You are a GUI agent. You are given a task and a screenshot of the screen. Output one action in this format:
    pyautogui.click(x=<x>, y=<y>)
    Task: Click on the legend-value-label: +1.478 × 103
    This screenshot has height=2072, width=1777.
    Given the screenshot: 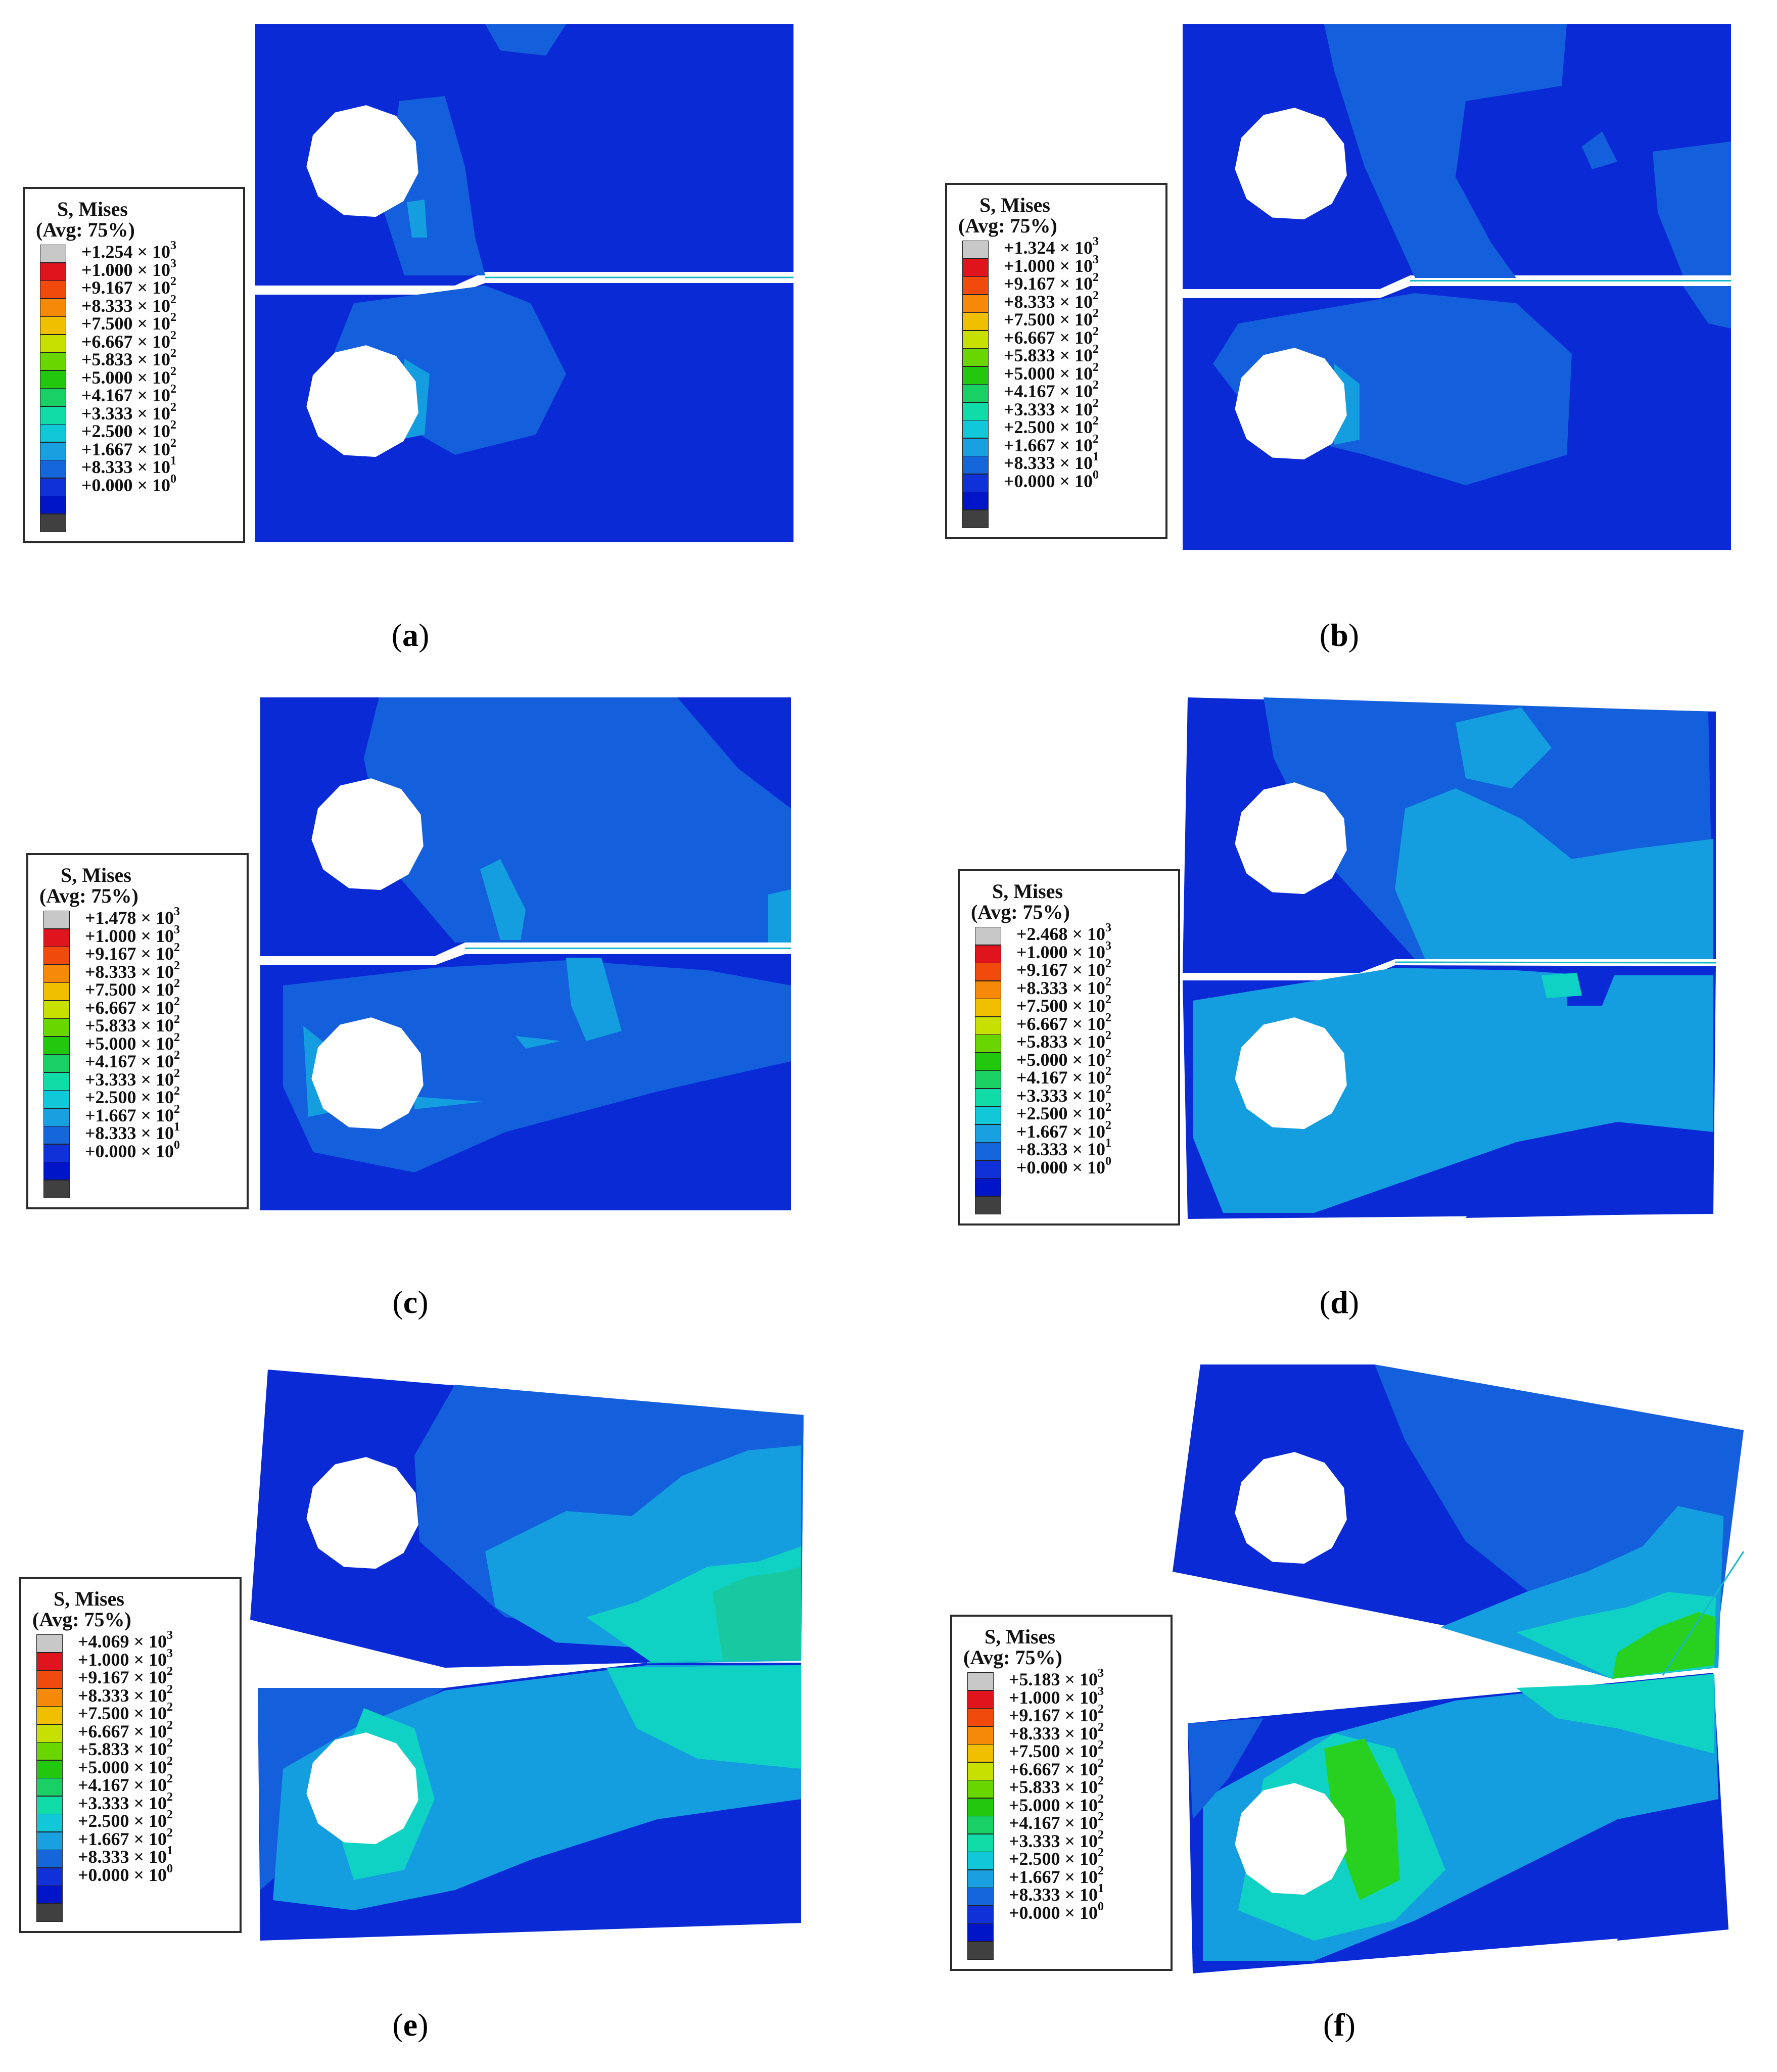 What is the action you would take?
    pyautogui.click(x=132, y=916)
    